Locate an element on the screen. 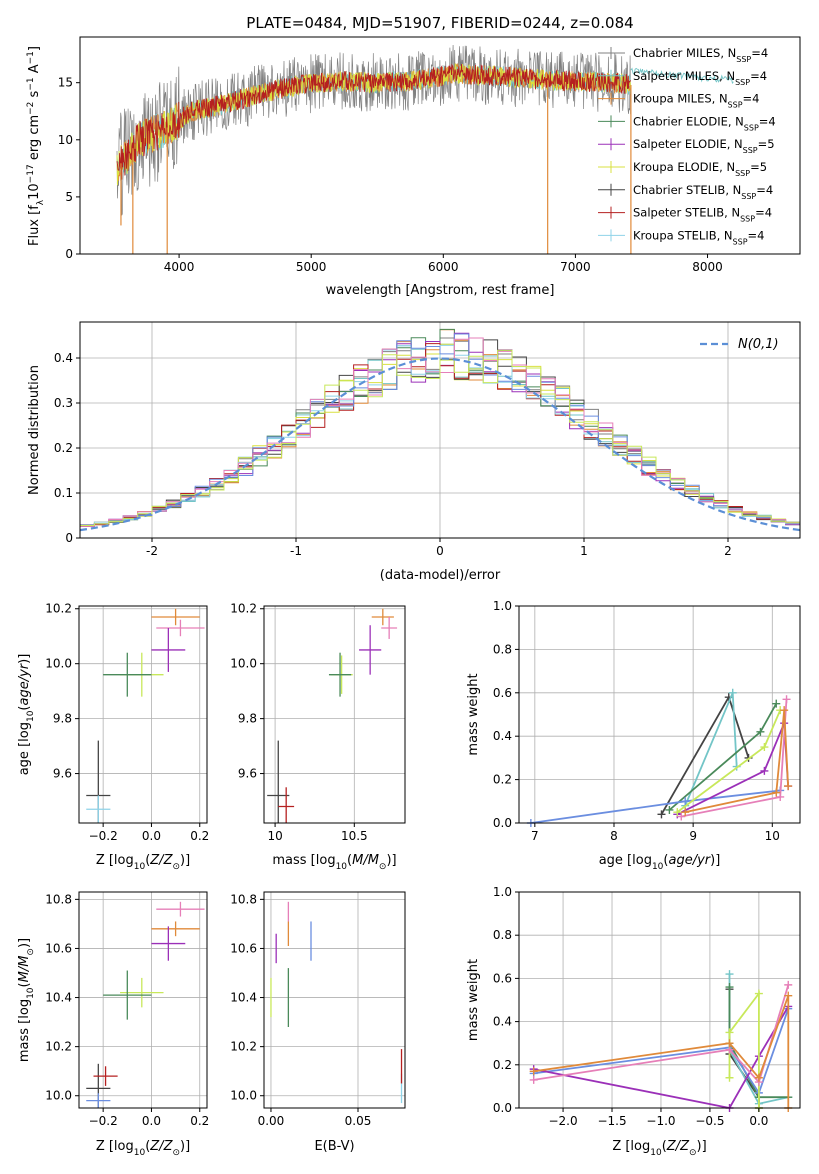  weight-vs-age-frame is located at coordinates (659, 714).